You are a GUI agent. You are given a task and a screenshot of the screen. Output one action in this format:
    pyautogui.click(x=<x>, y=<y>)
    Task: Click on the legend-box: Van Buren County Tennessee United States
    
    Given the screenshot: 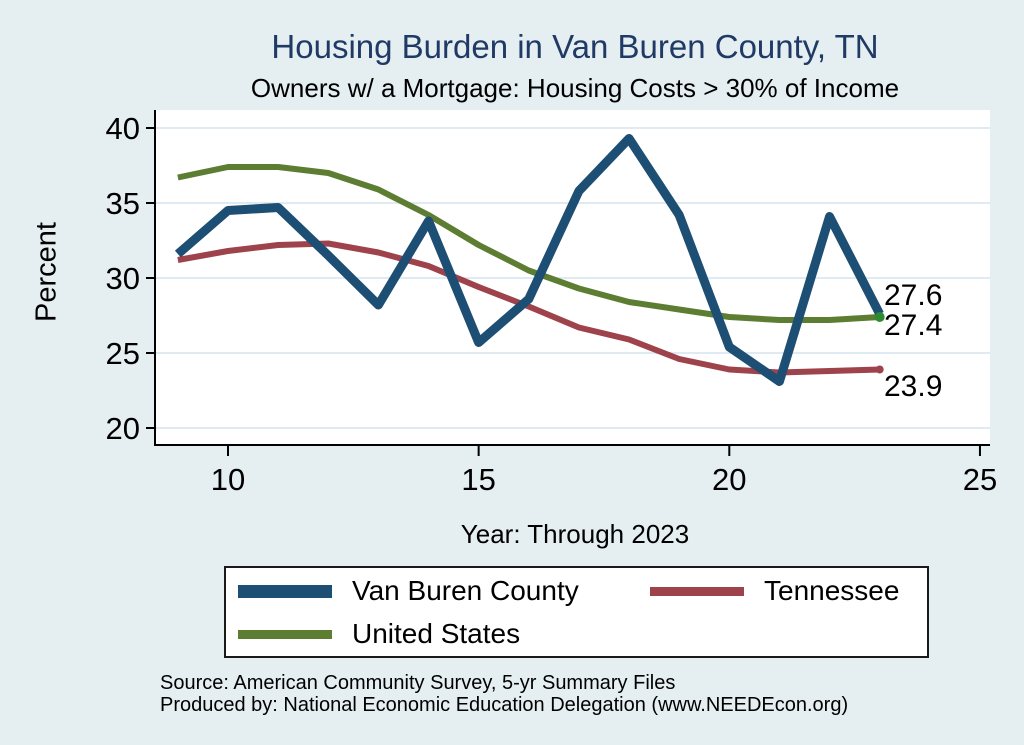 What is the action you would take?
    pyautogui.click(x=576, y=612)
    